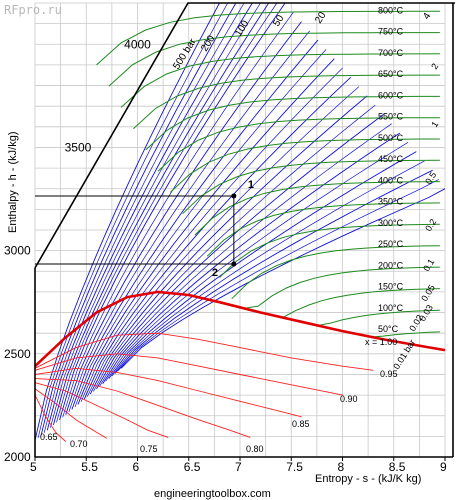 This screenshot has height=500, width=466. What do you see at coordinates (391, 159) in the screenshot?
I see `isotherm-label: 450°C` at bounding box center [391, 159].